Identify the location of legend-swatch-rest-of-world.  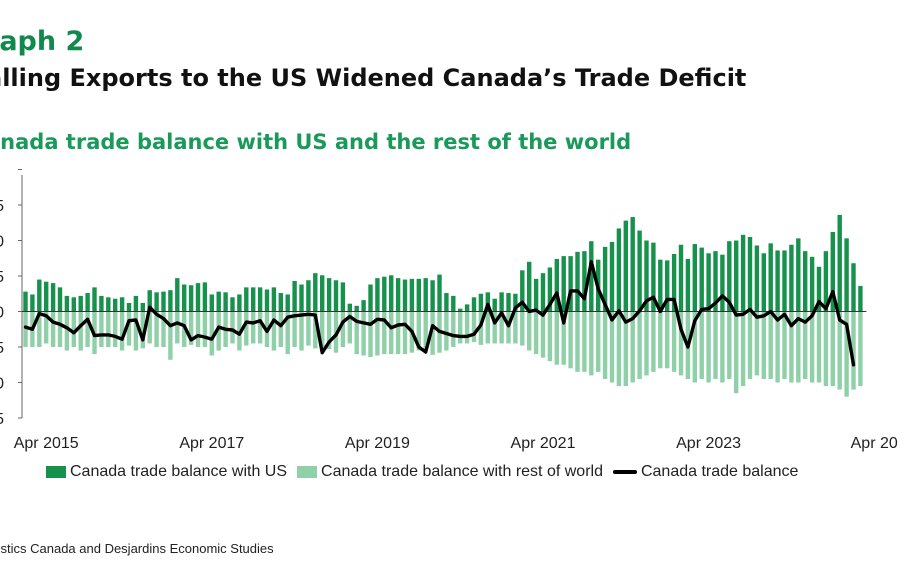
(307, 472).